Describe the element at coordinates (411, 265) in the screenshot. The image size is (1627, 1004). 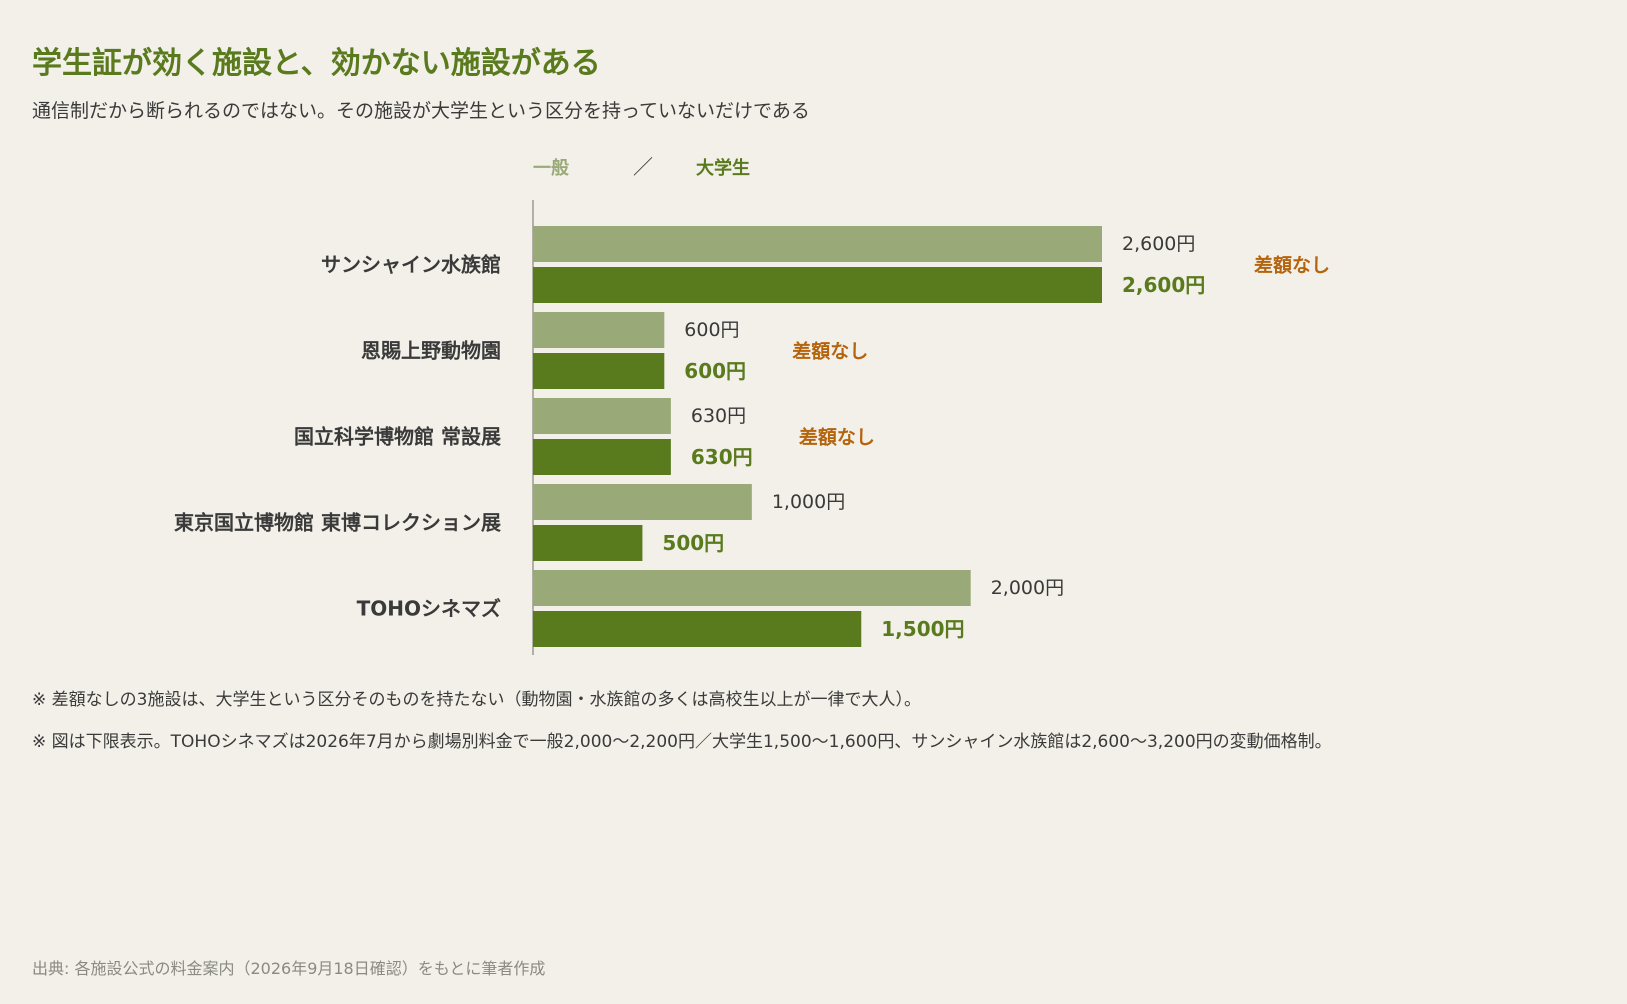
I see `category-label: サンシャイン水族館` at that location.